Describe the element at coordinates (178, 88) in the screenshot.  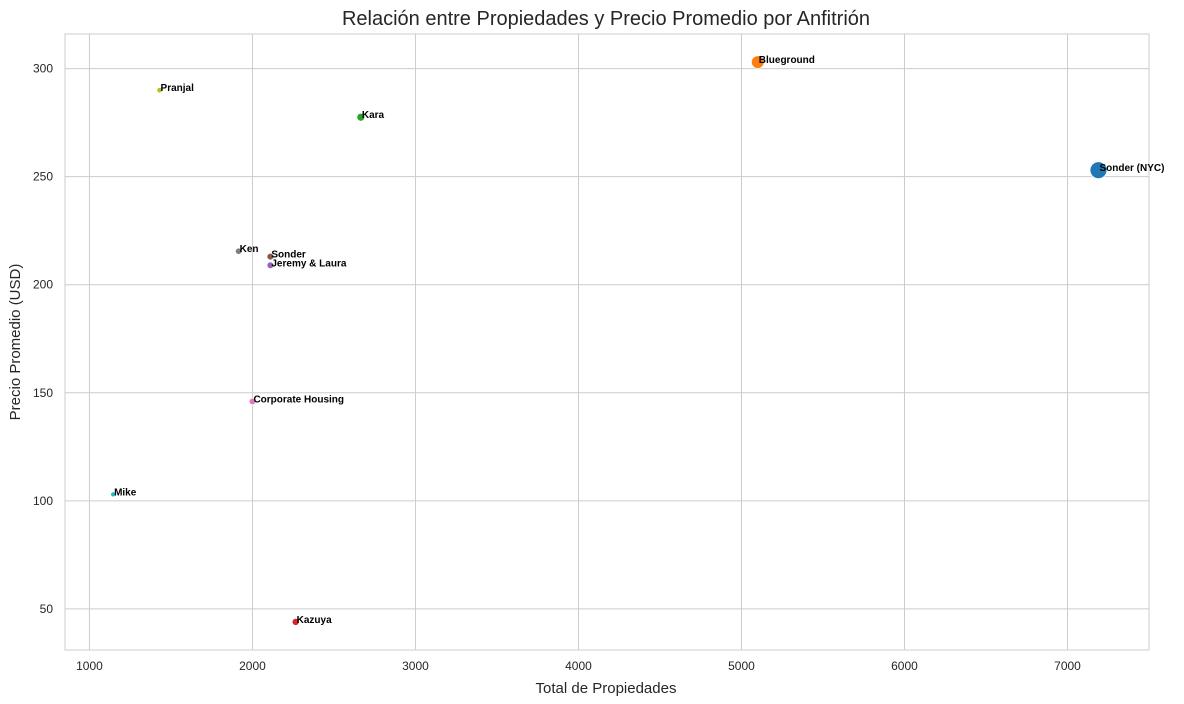
I see `point-label: Pranjal` at that location.